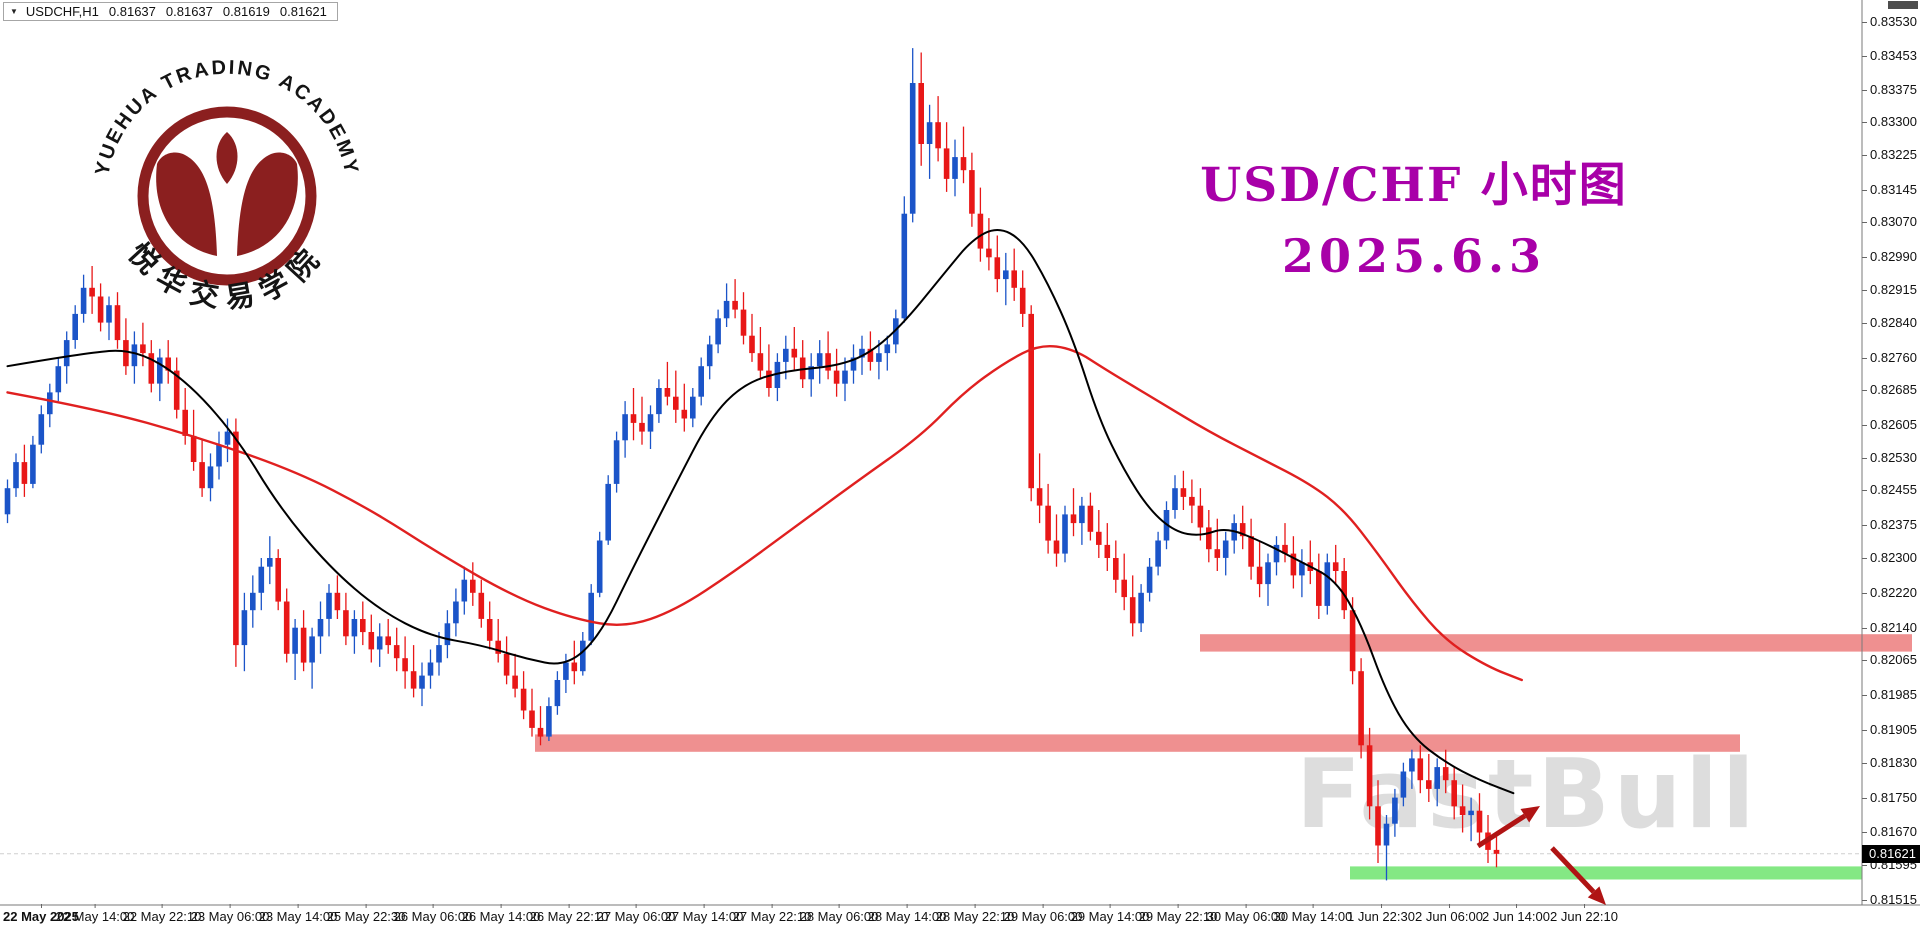  Describe the element at coordinates (246, 11) in the screenshot. I see `ohlc-low: 0.81619` at that location.